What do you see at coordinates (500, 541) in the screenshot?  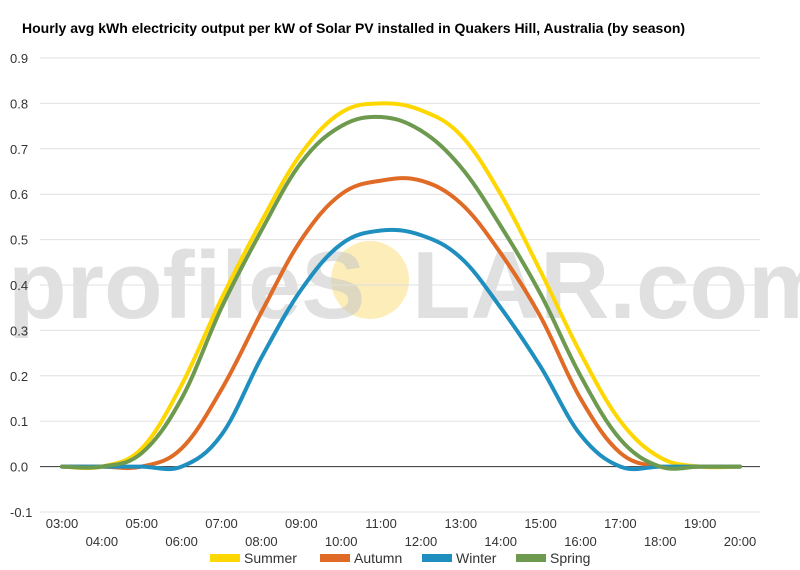 I see `x-tick-label: 14:00` at bounding box center [500, 541].